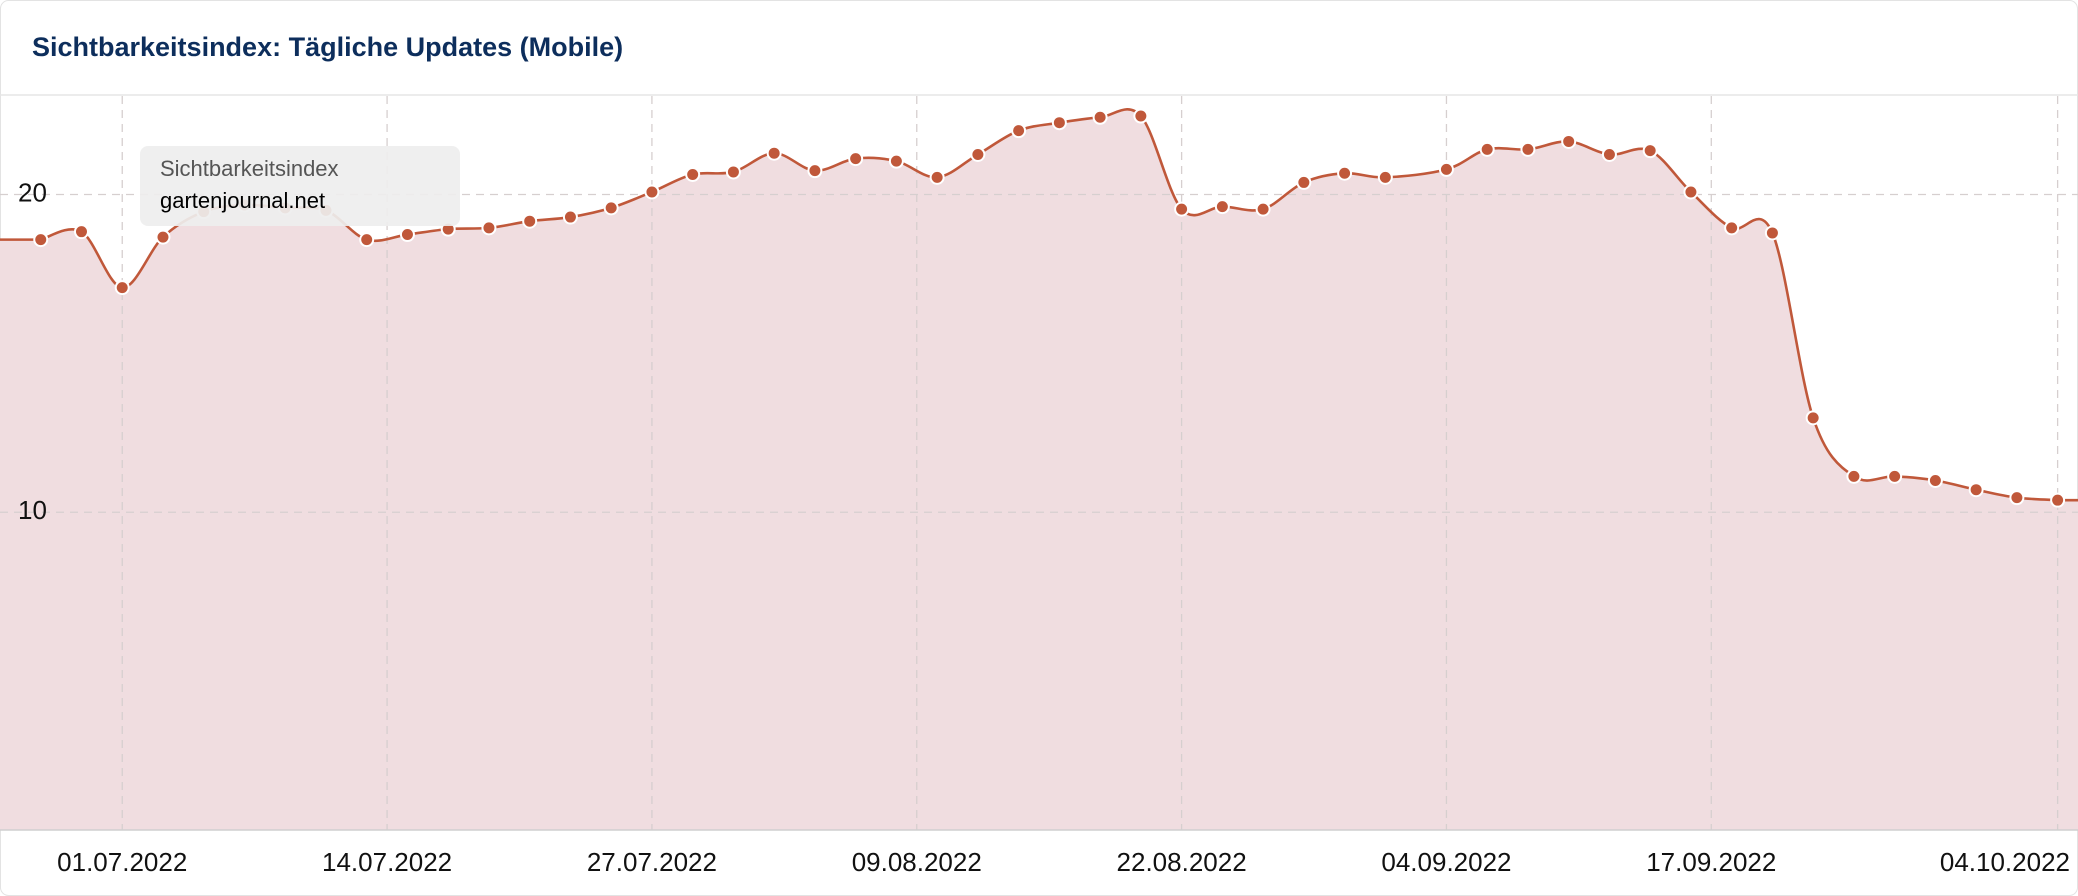 This screenshot has height=896, width=2078. What do you see at coordinates (32, 510) in the screenshot?
I see `y-tick-label: 10` at bounding box center [32, 510].